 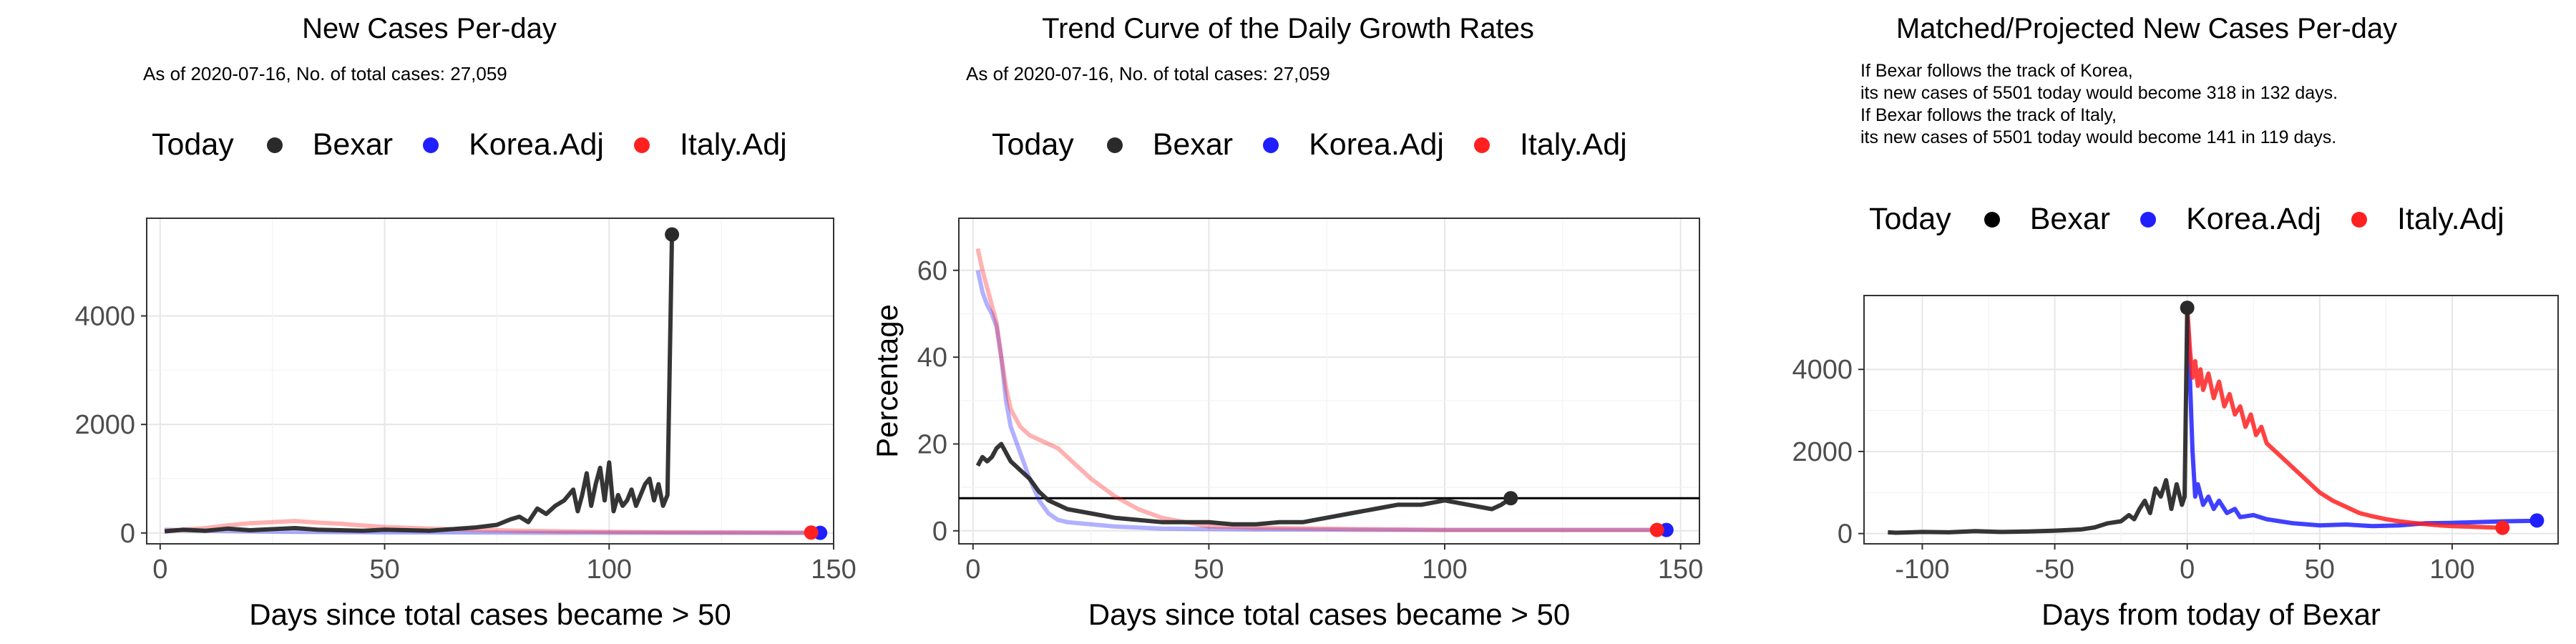 What do you see at coordinates (2537, 520) in the screenshot?
I see `today-point-korea` at bounding box center [2537, 520].